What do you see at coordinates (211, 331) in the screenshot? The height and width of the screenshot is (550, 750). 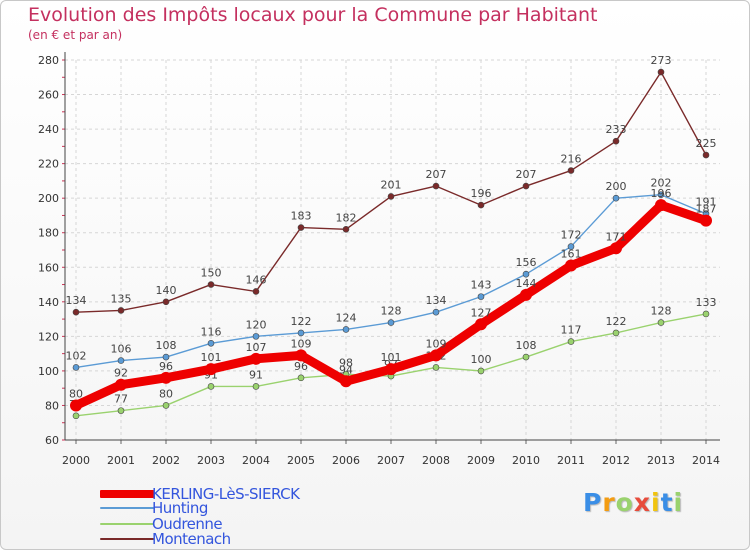 I see `data-label-hunting: 116` at bounding box center [211, 331].